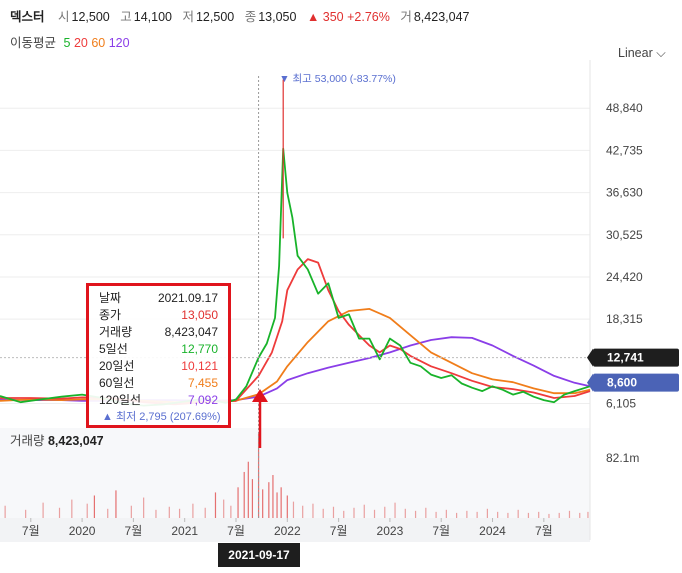  What do you see at coordinates (158, 400) in the screenshot?
I see `tooltip-row: 120일선 7,092` at bounding box center [158, 400].